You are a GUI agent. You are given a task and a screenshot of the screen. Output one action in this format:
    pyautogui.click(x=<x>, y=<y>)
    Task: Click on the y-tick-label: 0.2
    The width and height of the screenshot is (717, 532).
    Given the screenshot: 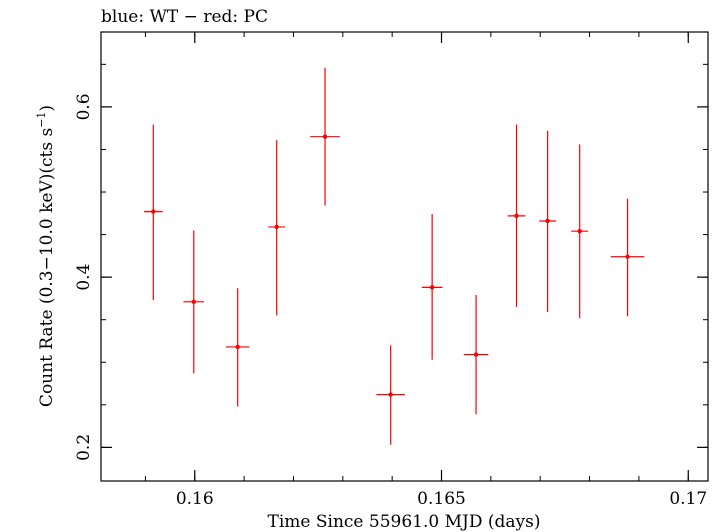 What is the action you would take?
    pyautogui.click(x=84, y=447)
    